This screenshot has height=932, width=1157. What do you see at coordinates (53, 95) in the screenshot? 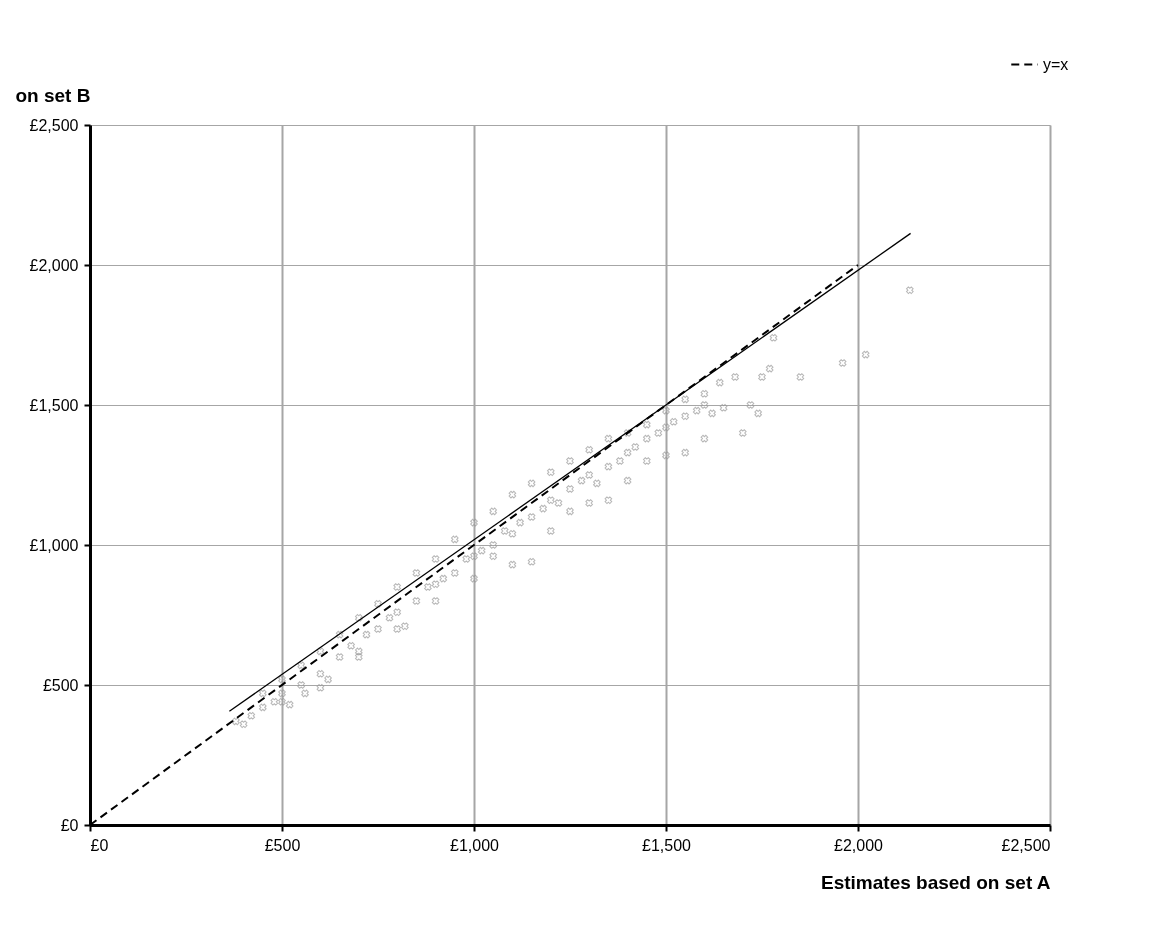
I see `y-axis-title: on set B` at bounding box center [53, 95].